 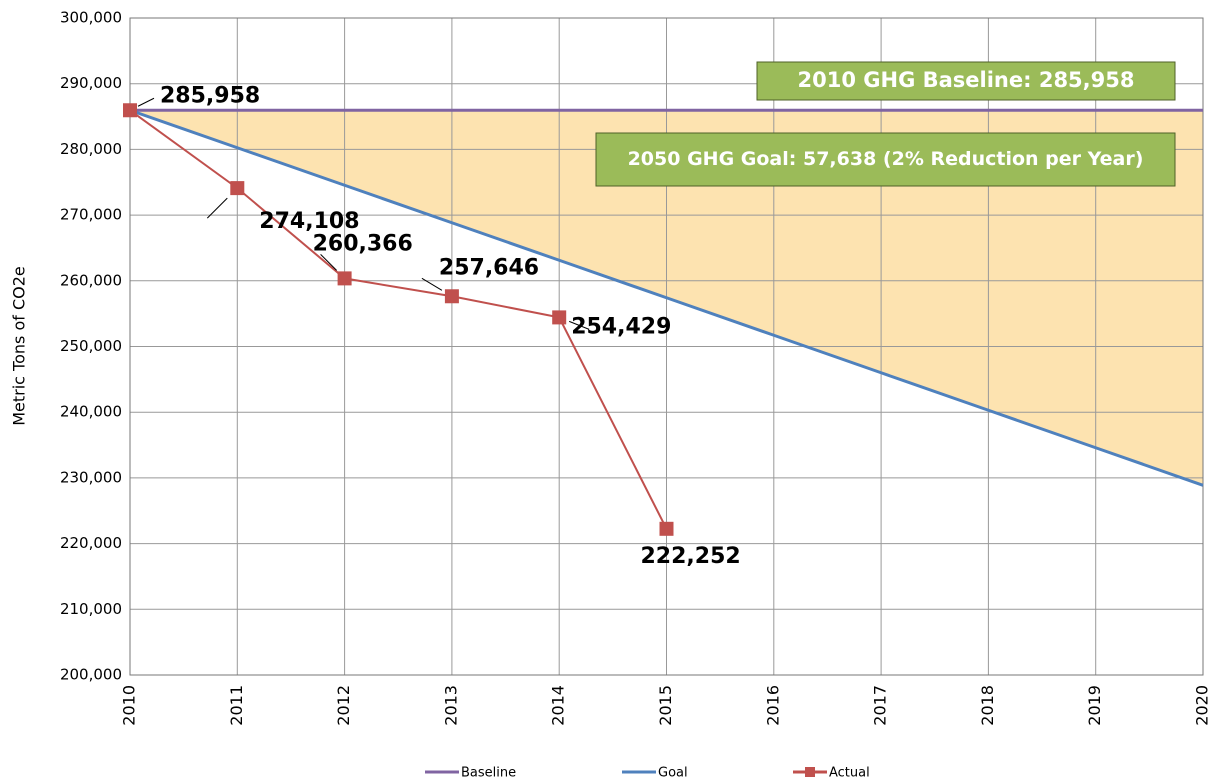 What do you see at coordinates (665, 705) in the screenshot?
I see `x-tick-label: 2015` at bounding box center [665, 705].